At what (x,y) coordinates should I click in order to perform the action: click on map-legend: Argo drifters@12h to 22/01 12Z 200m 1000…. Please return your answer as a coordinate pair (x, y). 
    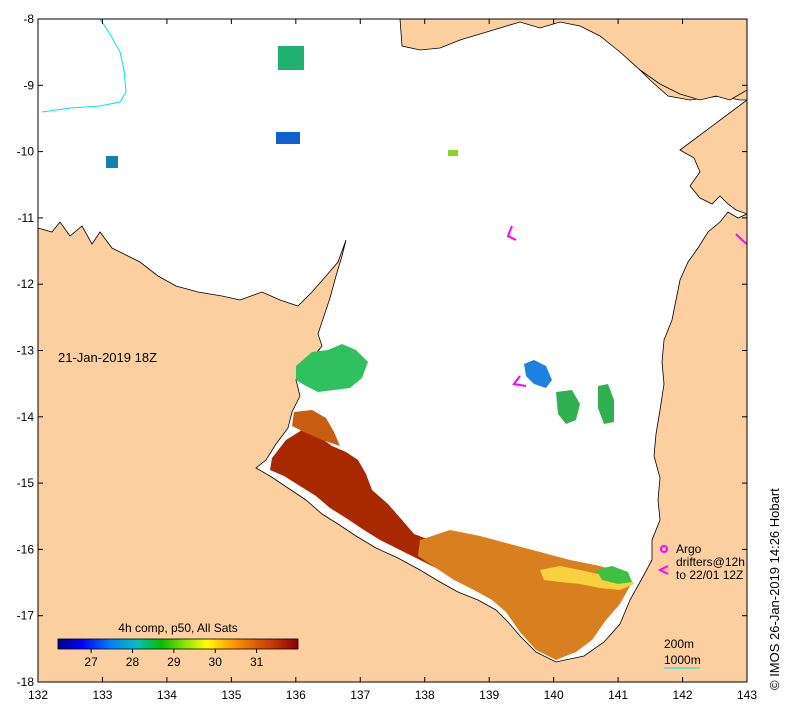
    Looking at the image, I should click on (701, 605).